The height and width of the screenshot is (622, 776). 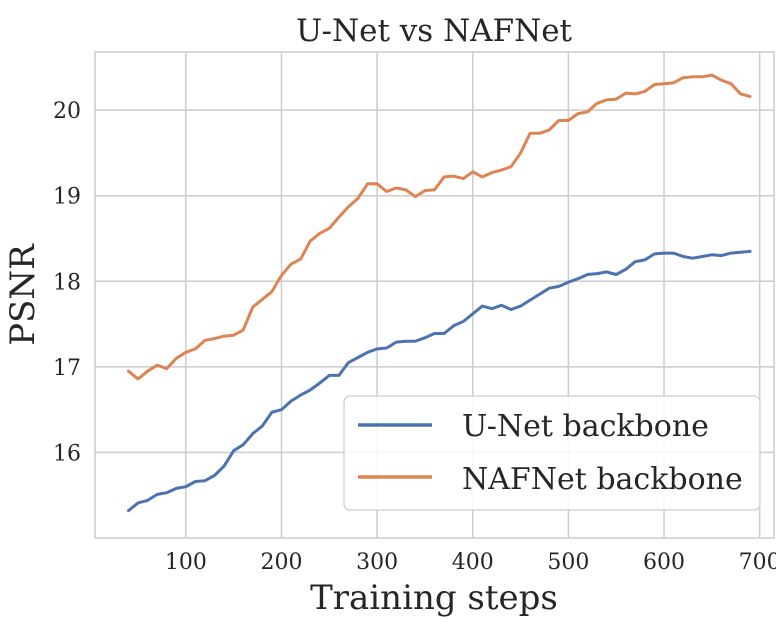 What do you see at coordinates (602, 479) in the screenshot?
I see `legend-label-nafnet: NAFNet backbone` at bounding box center [602, 479].